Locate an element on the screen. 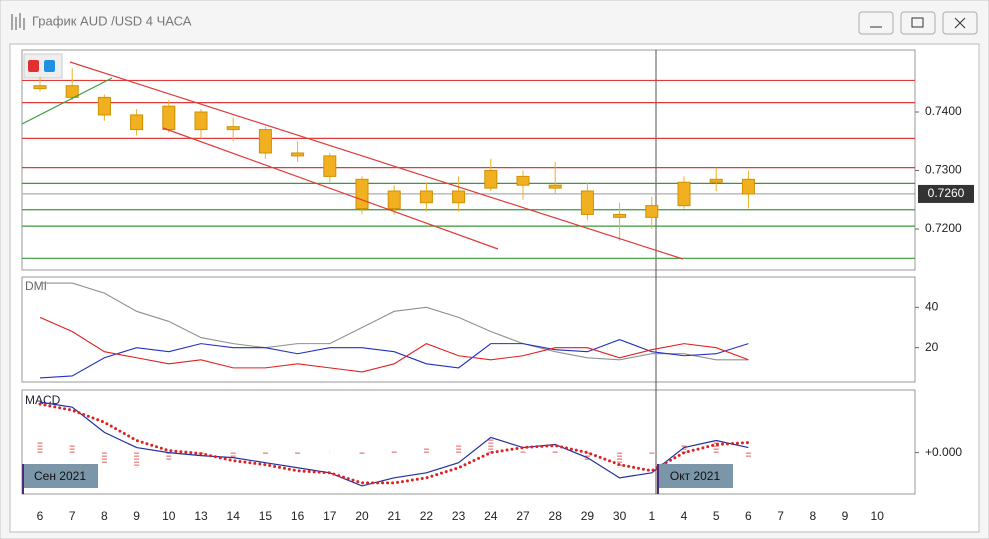 The image size is (989, 539). y-tick-label: 0.7300 is located at coordinates (943, 170).